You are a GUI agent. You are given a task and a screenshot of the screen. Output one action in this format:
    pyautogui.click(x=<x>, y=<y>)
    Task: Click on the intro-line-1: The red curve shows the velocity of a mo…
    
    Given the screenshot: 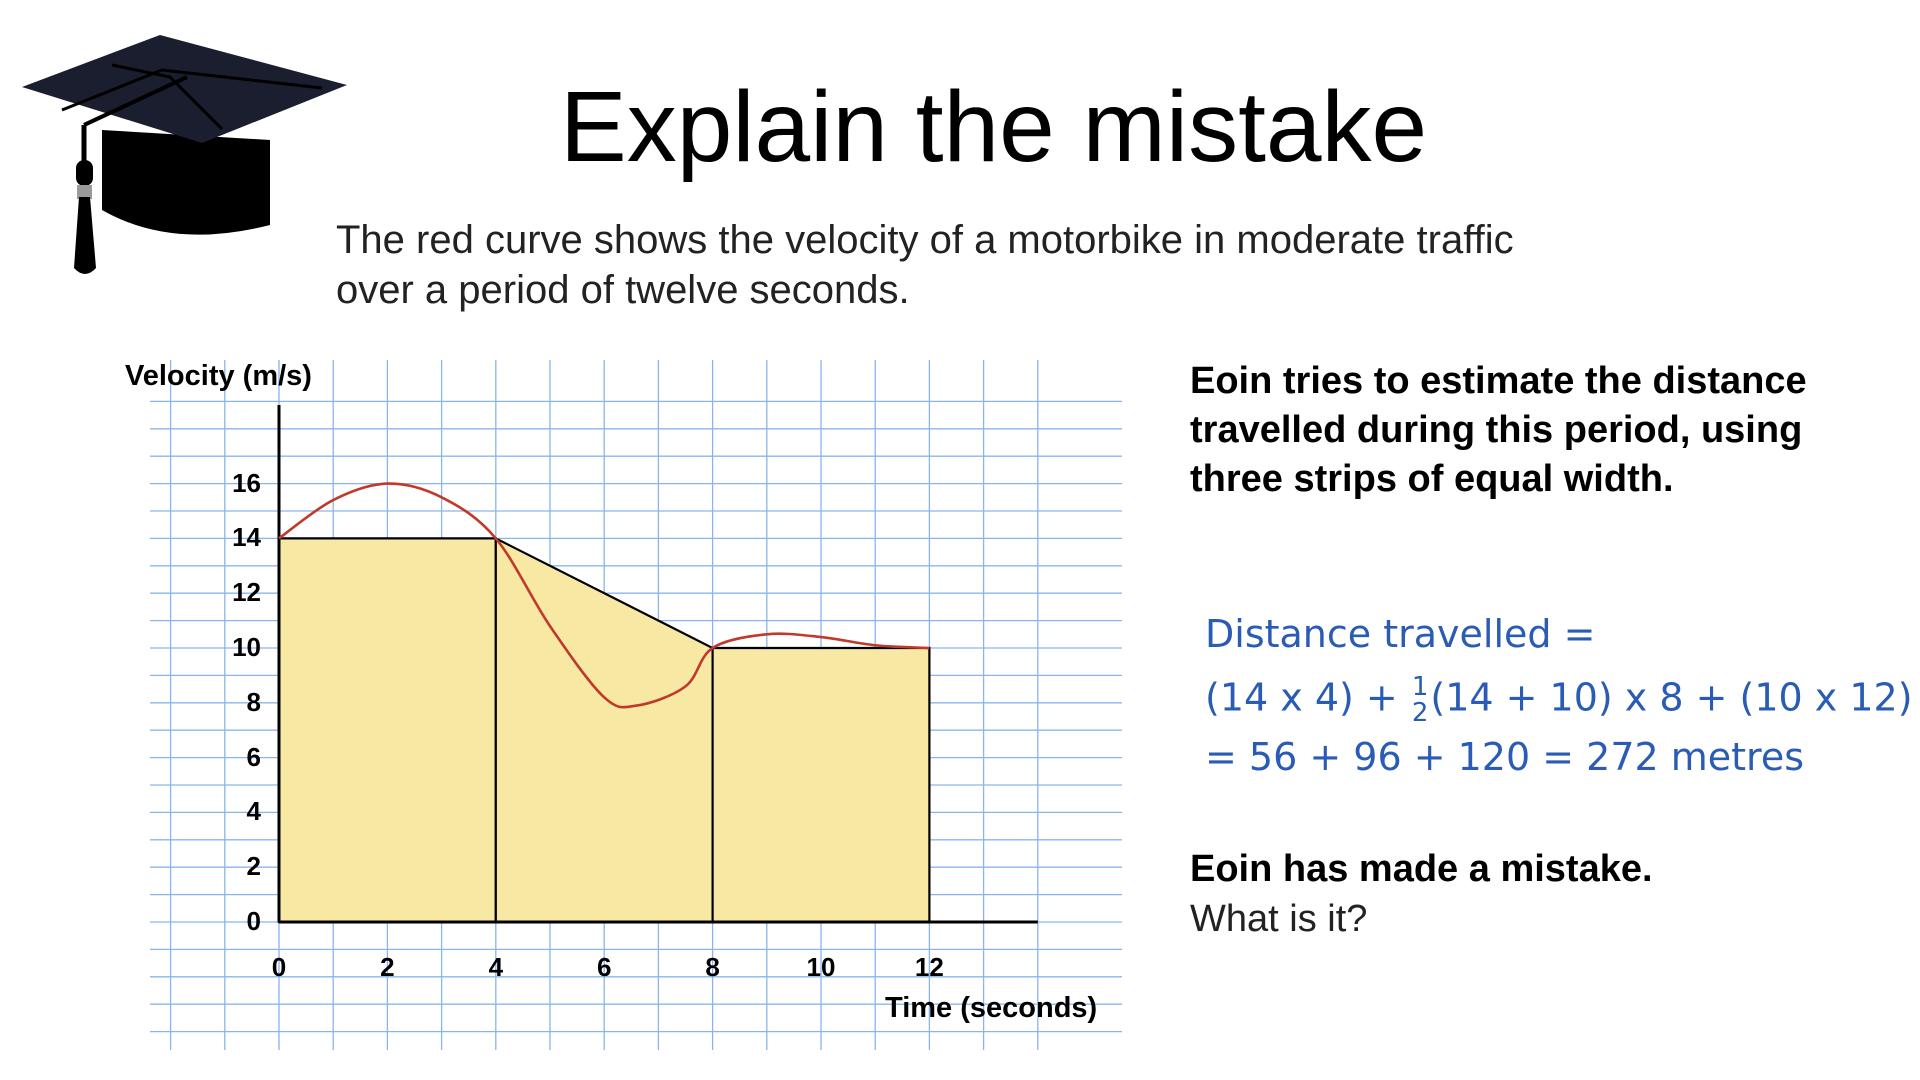 What is the action you would take?
    pyautogui.click(x=925, y=240)
    